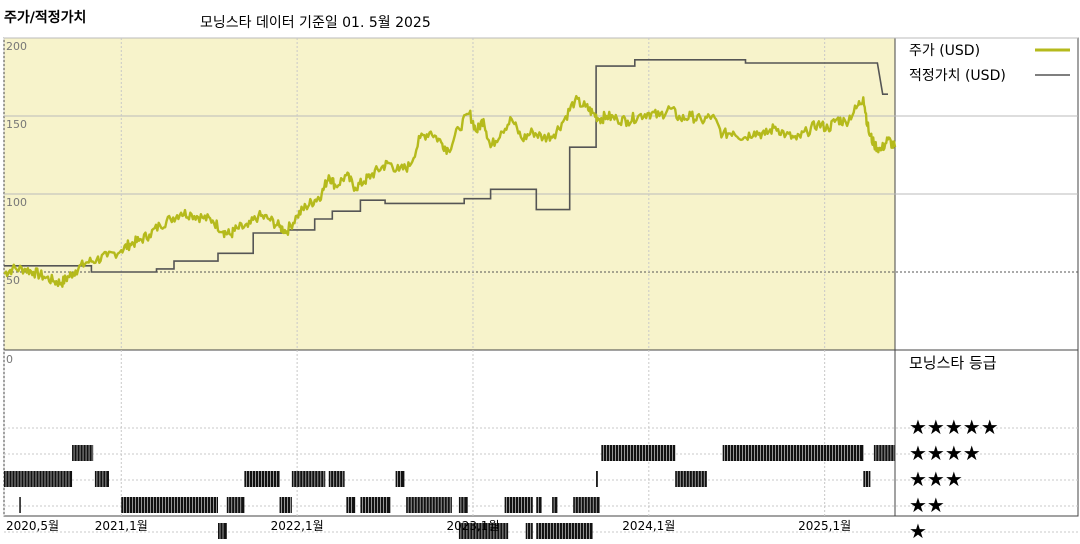  I want to click on y-tick-label: 100, so click(16, 202).